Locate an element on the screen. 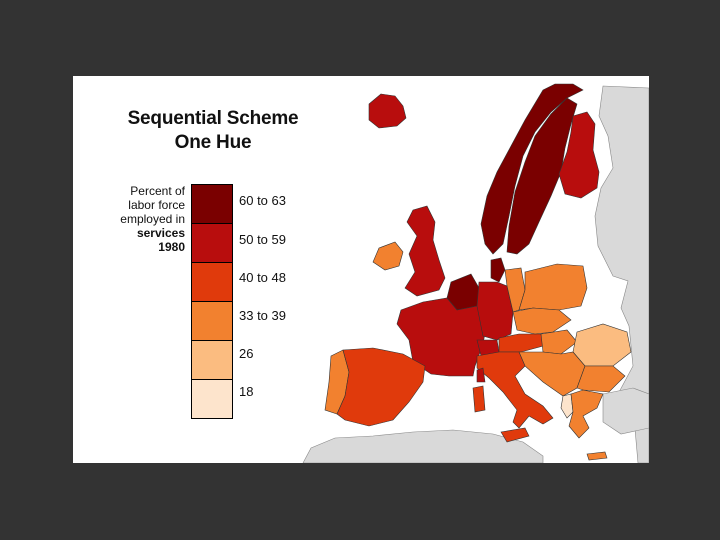 The height and width of the screenshot is (540, 720). legend-caption-line: employed in is located at coordinates (152, 219).